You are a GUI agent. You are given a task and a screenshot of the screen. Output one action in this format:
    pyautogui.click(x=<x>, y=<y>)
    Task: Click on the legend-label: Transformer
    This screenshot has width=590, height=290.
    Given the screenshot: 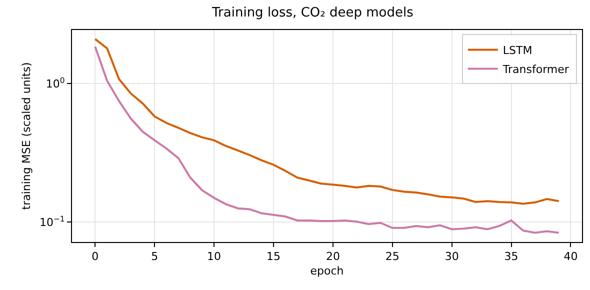 What is the action you would take?
    pyautogui.click(x=536, y=69)
    